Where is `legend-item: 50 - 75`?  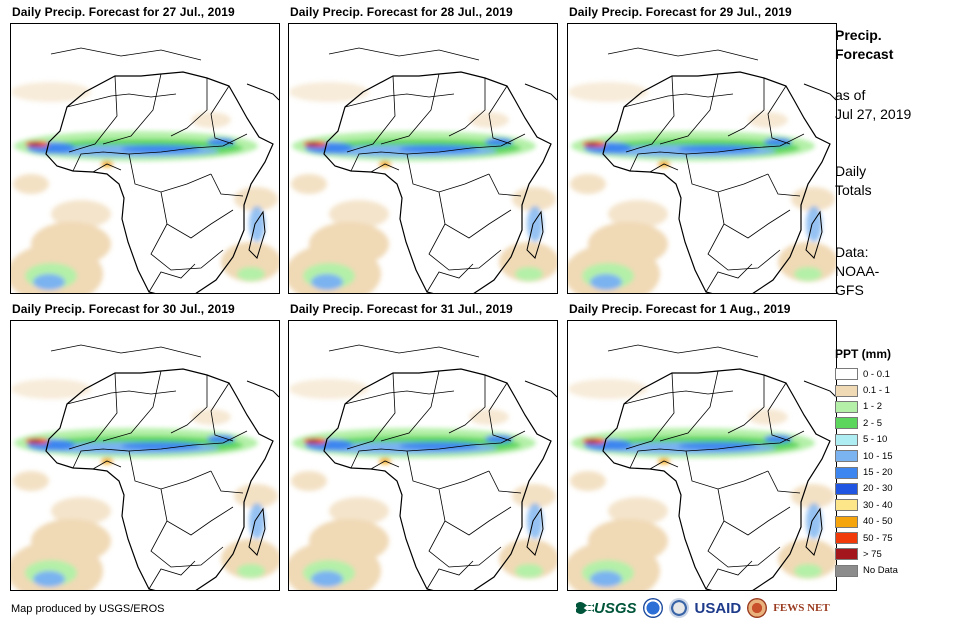 legend-item: 50 - 75 is located at coordinates (866, 538).